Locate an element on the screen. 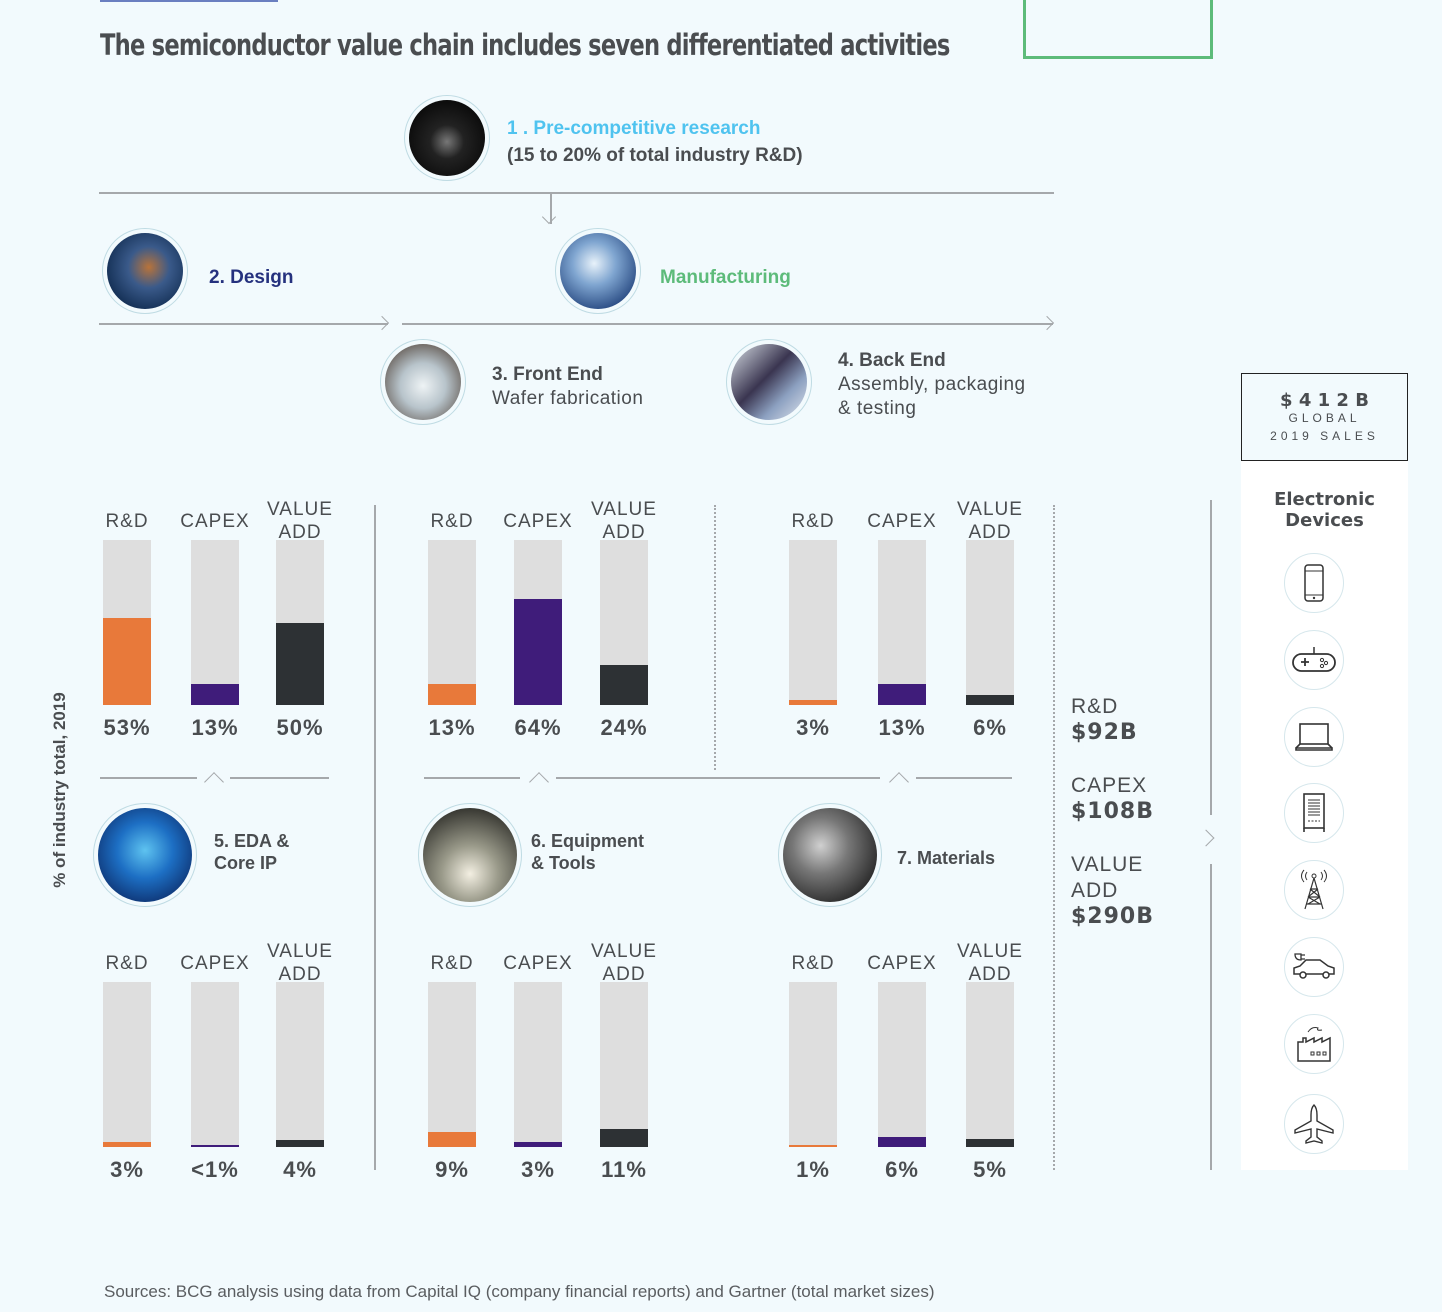  value-label: 24% is located at coordinates (624, 727).